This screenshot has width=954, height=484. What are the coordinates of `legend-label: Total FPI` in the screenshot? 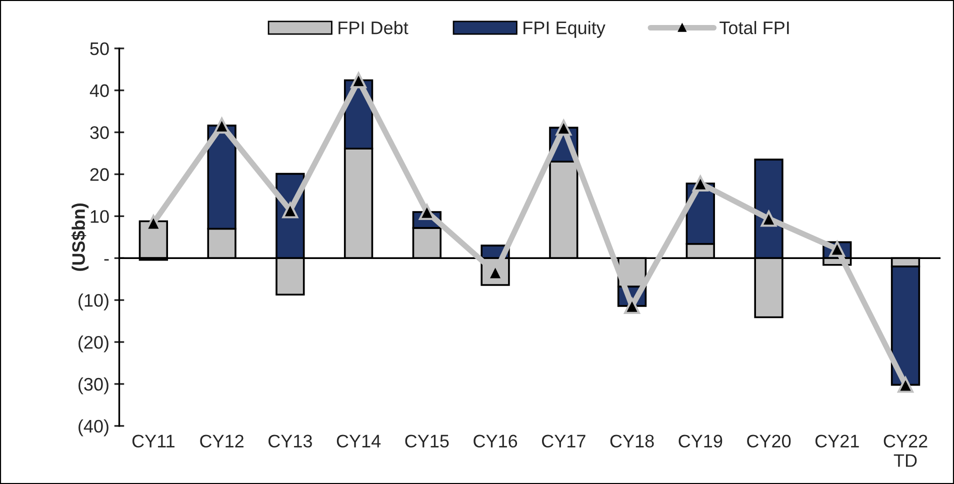 It's located at (754, 27).